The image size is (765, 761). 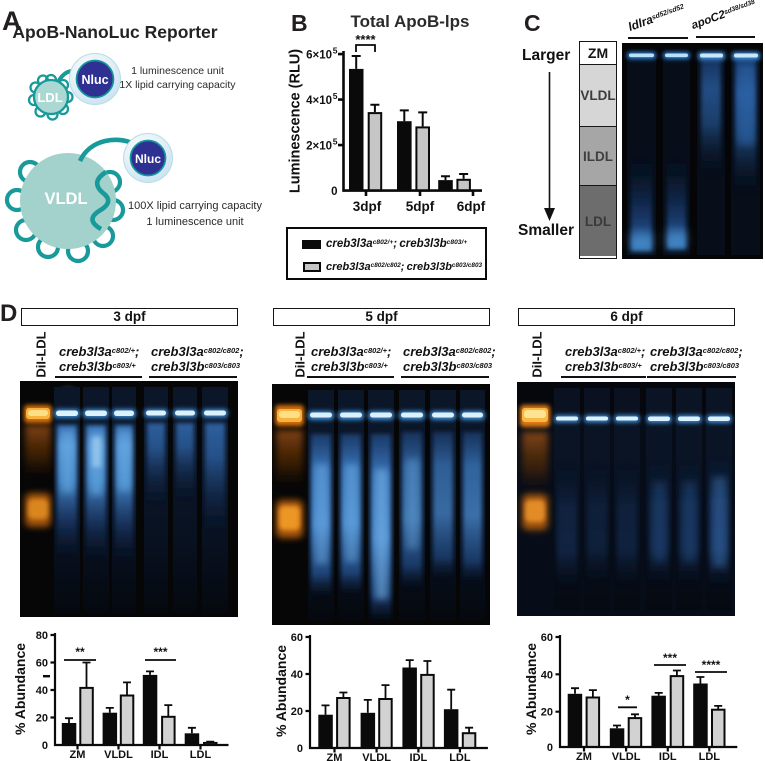 What do you see at coordinates (319, 101) in the screenshot?
I see `svg-text: 4×10` at bounding box center [319, 101].